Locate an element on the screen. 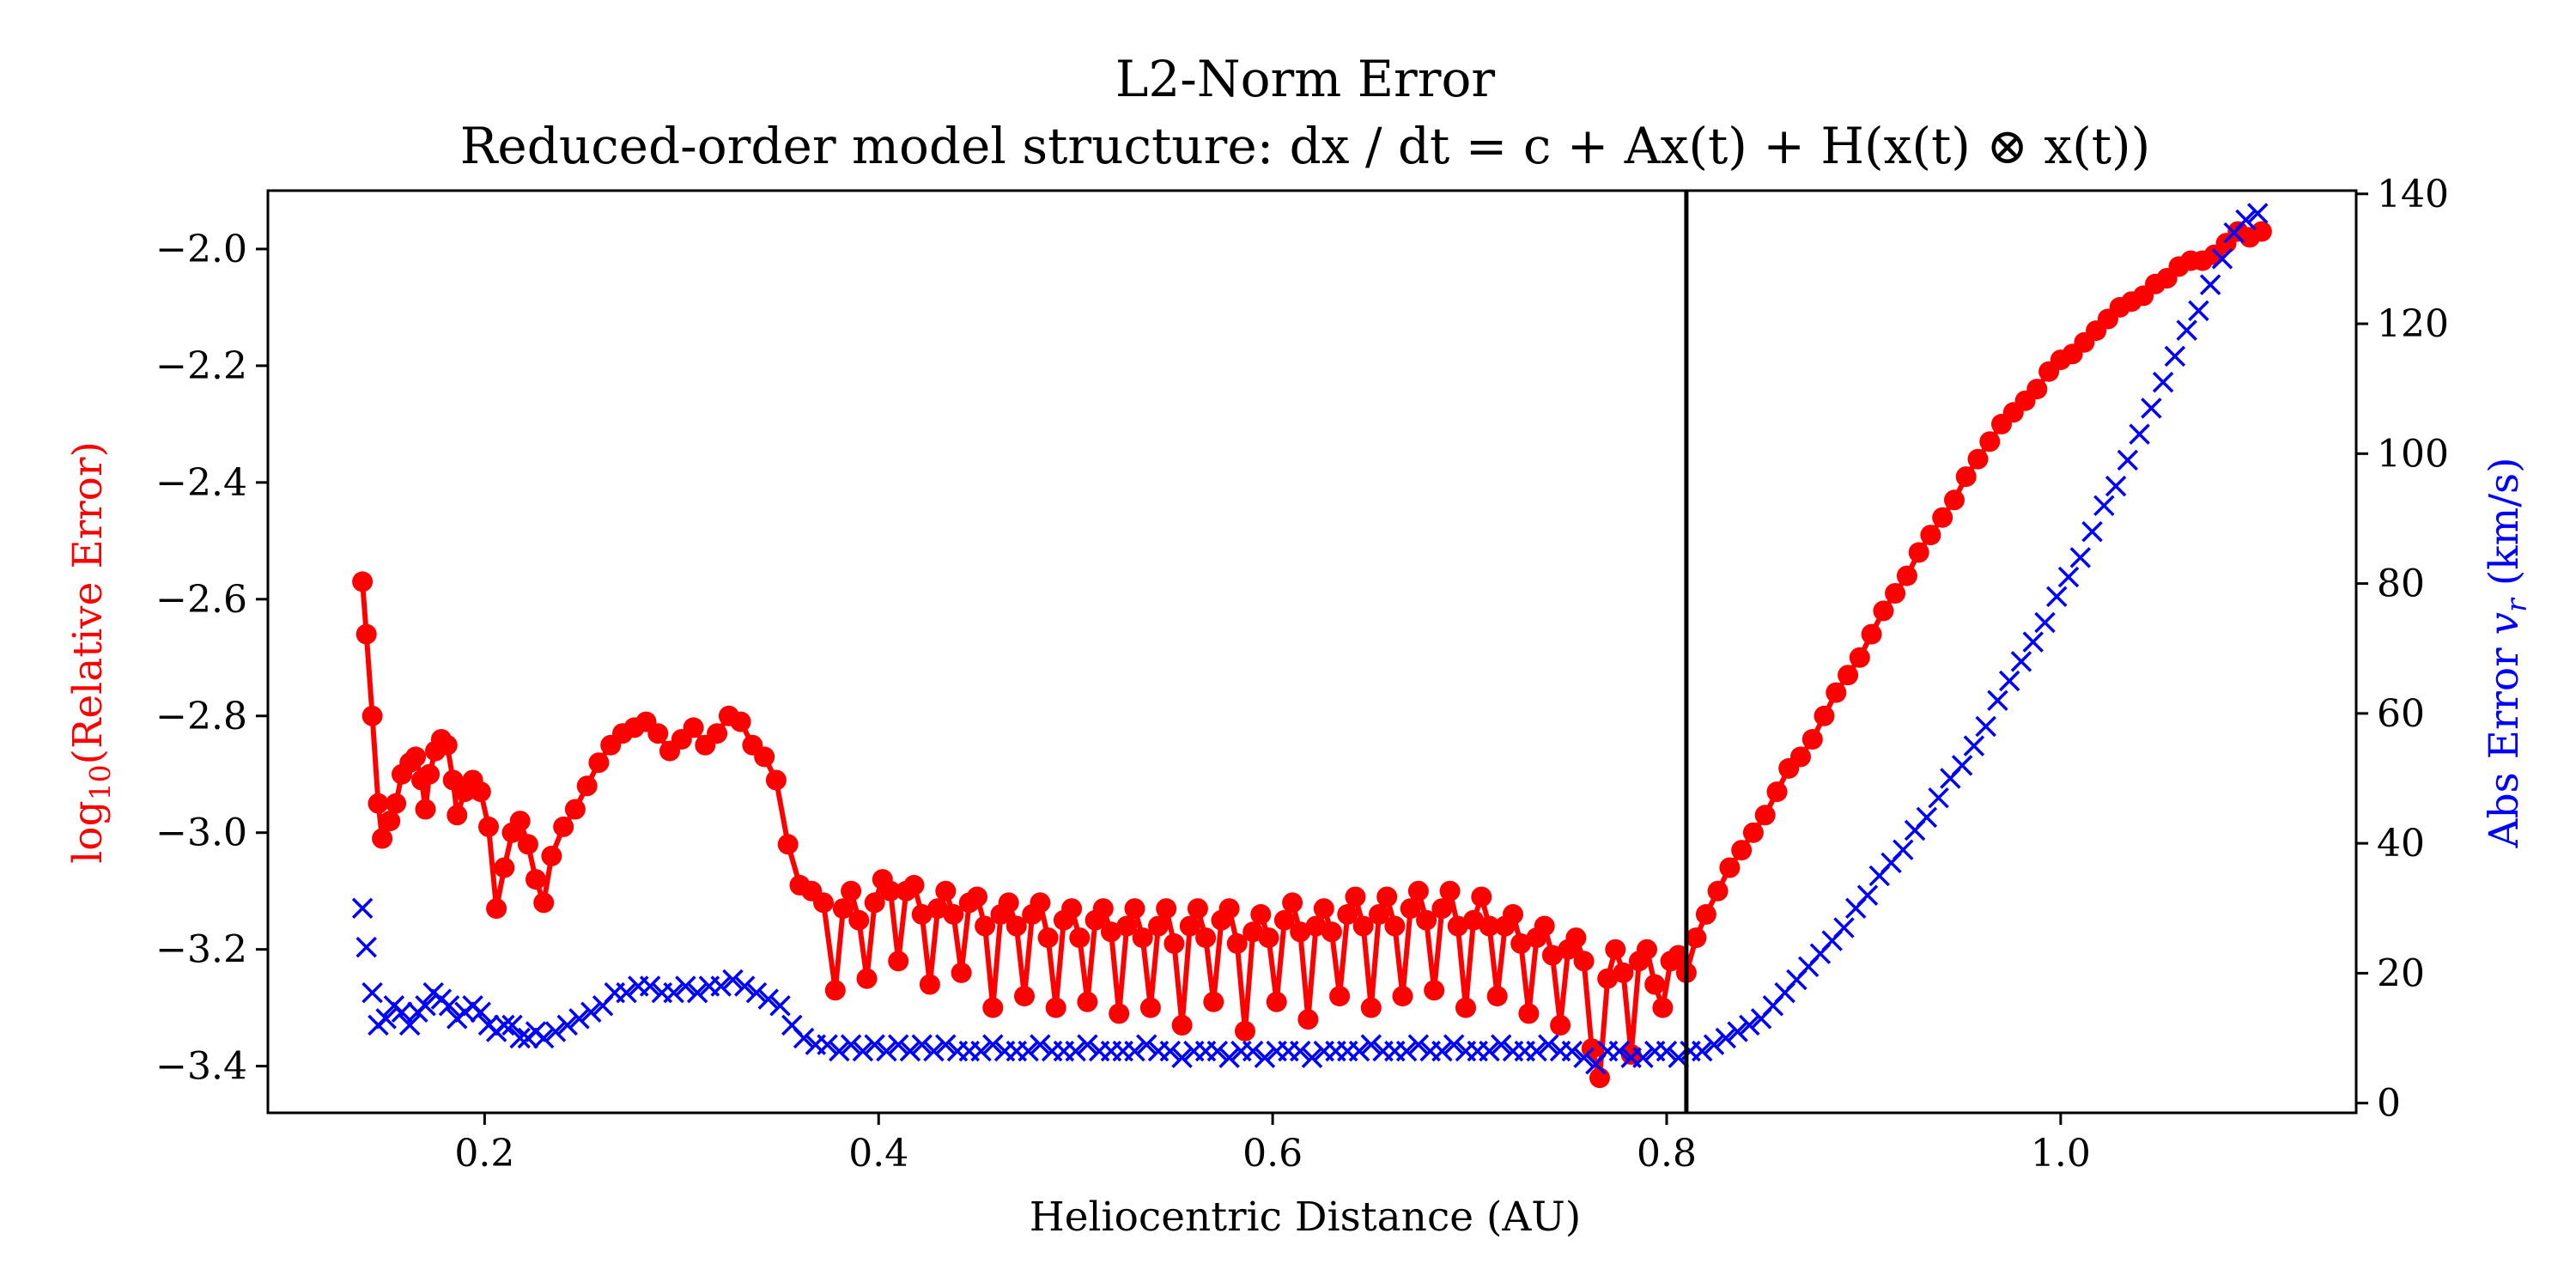  y-left-tick-label: −2.4 is located at coordinates (201, 483).